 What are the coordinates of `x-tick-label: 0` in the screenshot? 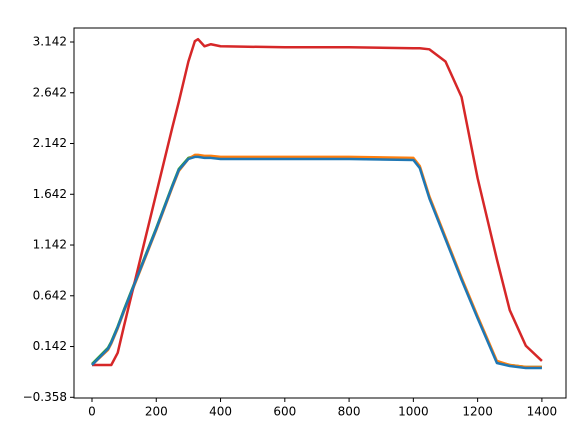 It's located at (92, 412).